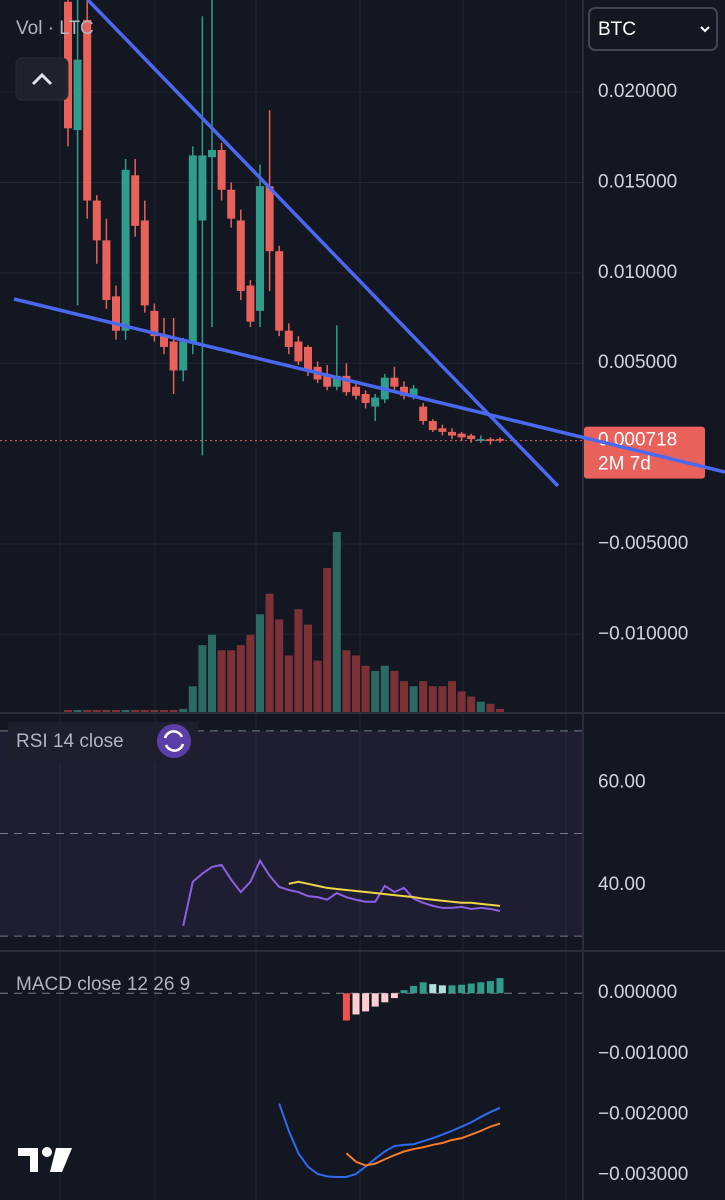  I want to click on y-tick-label: 0.000000, so click(637, 992).